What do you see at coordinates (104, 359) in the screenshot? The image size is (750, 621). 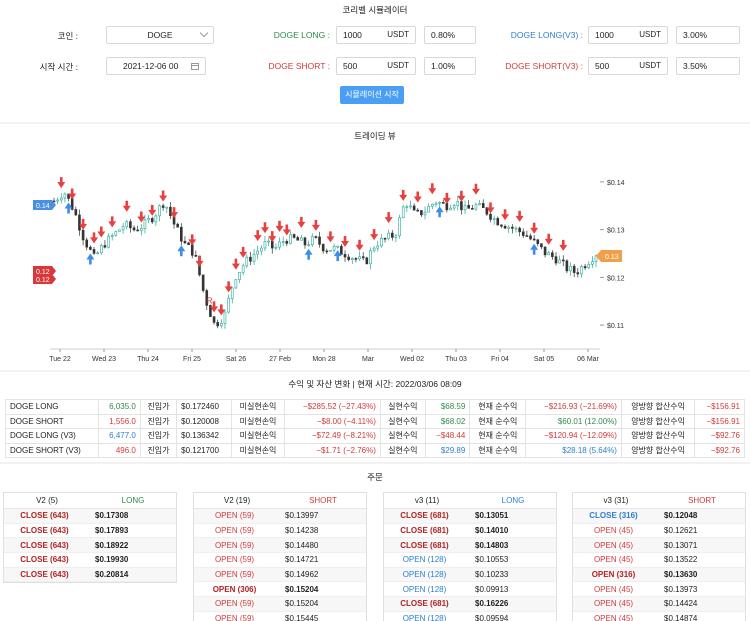 I see `x-tick-label: Wed 23` at bounding box center [104, 359].